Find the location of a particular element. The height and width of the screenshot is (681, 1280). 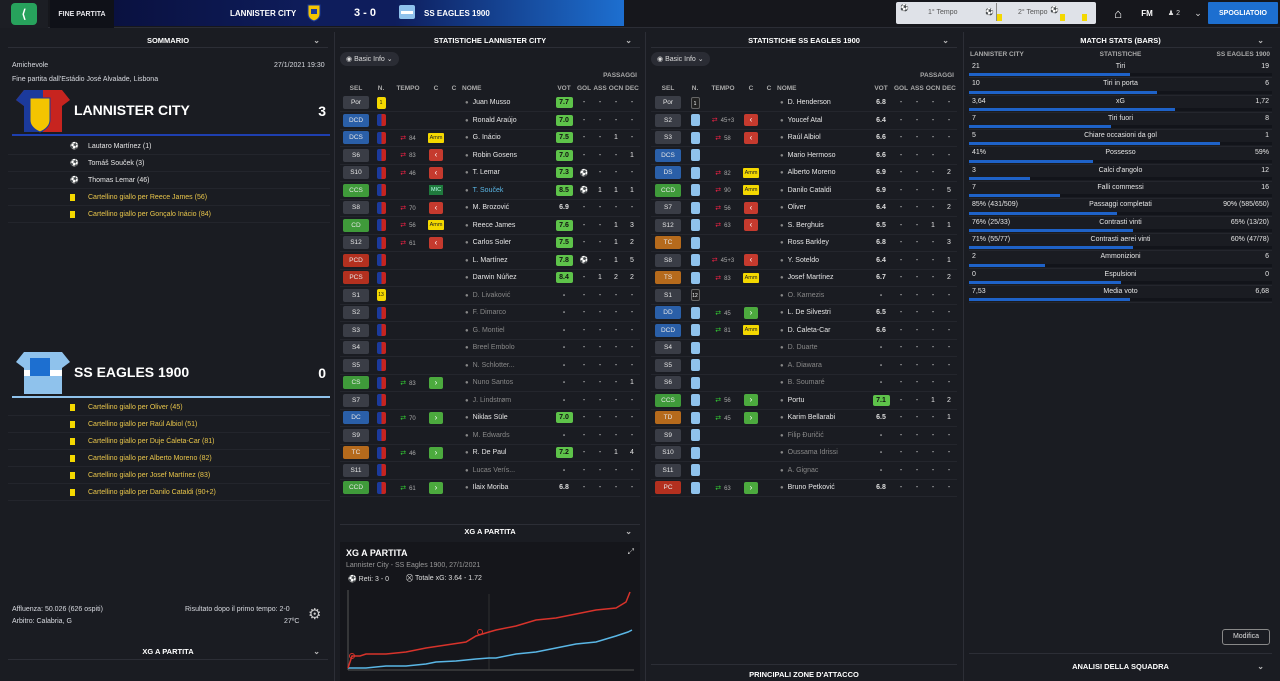

player-row: TD ⇄ 45 › ● Karim Bellarabi 6.5- - -1 is located at coordinates (804, 418).